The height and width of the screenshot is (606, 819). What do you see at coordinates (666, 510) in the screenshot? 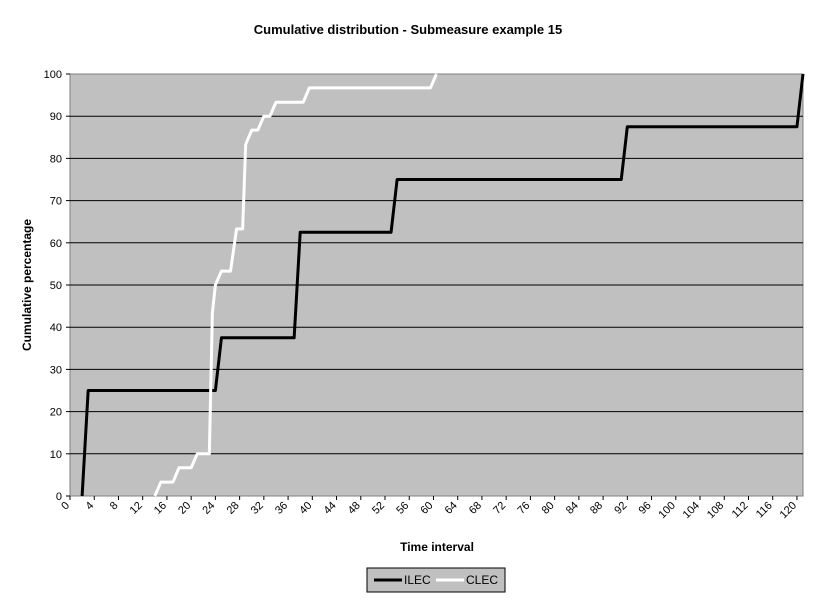
I see `x-tick-label: 100` at bounding box center [666, 510].